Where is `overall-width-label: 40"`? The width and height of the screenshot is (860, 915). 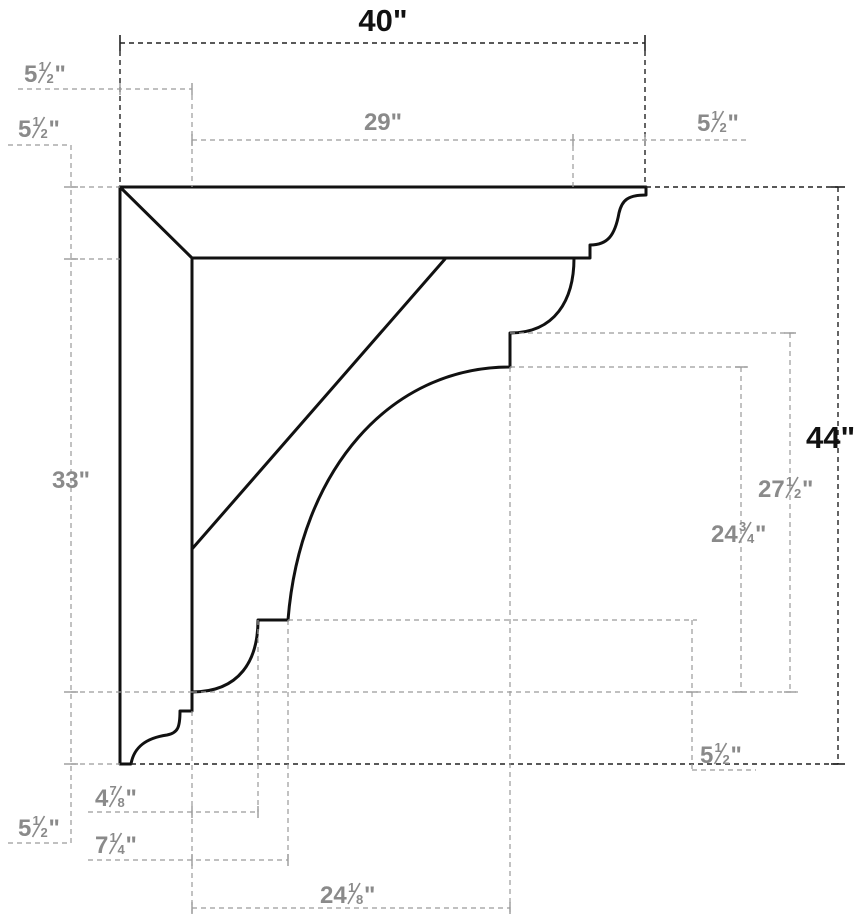 overall-width-label: 40" is located at coordinates (382, 20).